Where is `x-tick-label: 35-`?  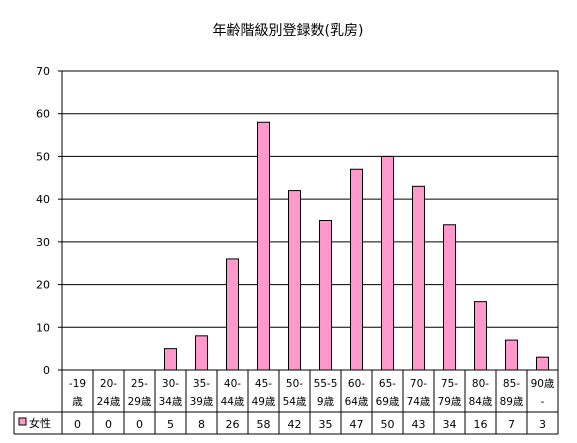
x-tick-label: 35- is located at coordinates (201, 384).